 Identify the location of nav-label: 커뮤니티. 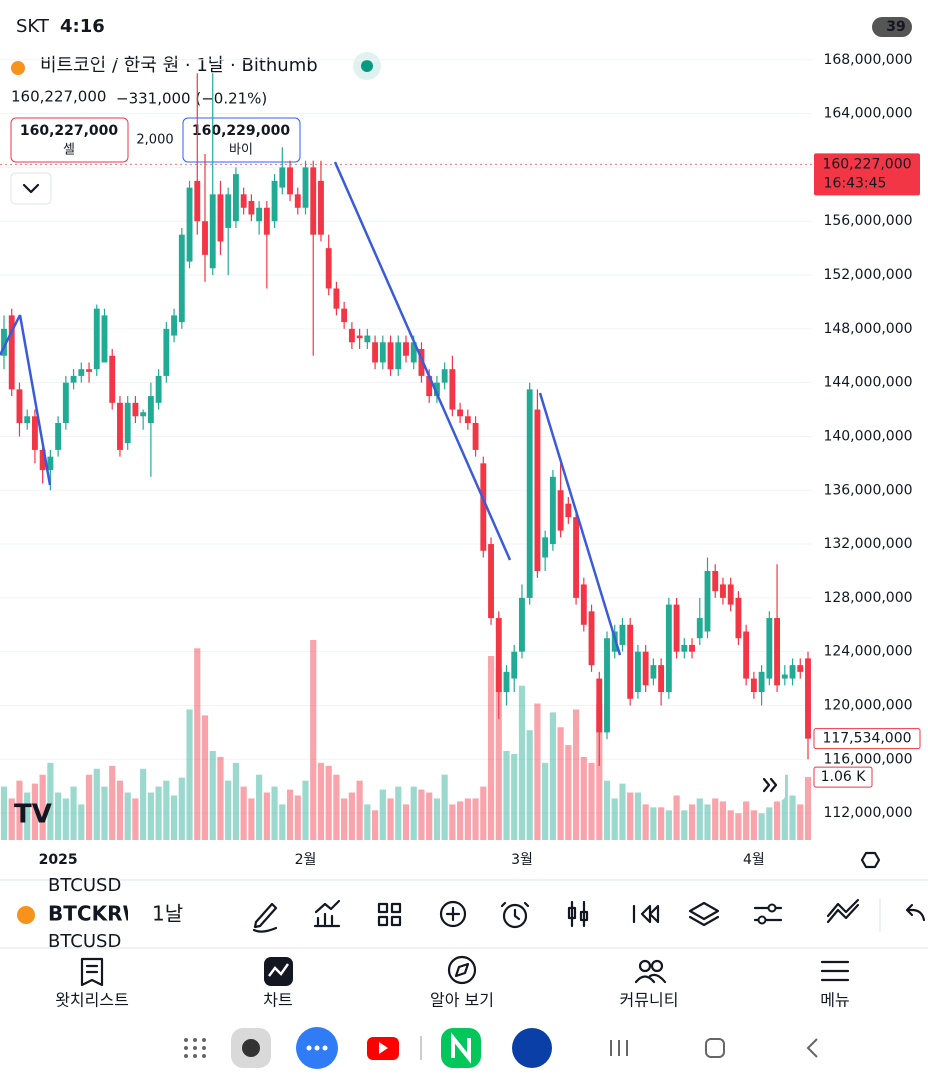
(649, 1000).